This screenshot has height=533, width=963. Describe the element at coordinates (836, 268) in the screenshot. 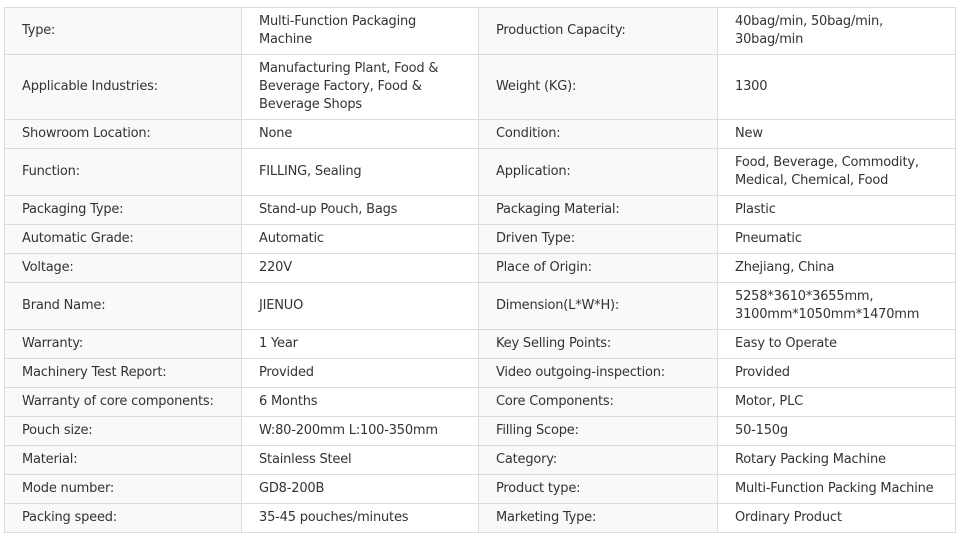

I see `spec-value: Zhejiang, China` at that location.